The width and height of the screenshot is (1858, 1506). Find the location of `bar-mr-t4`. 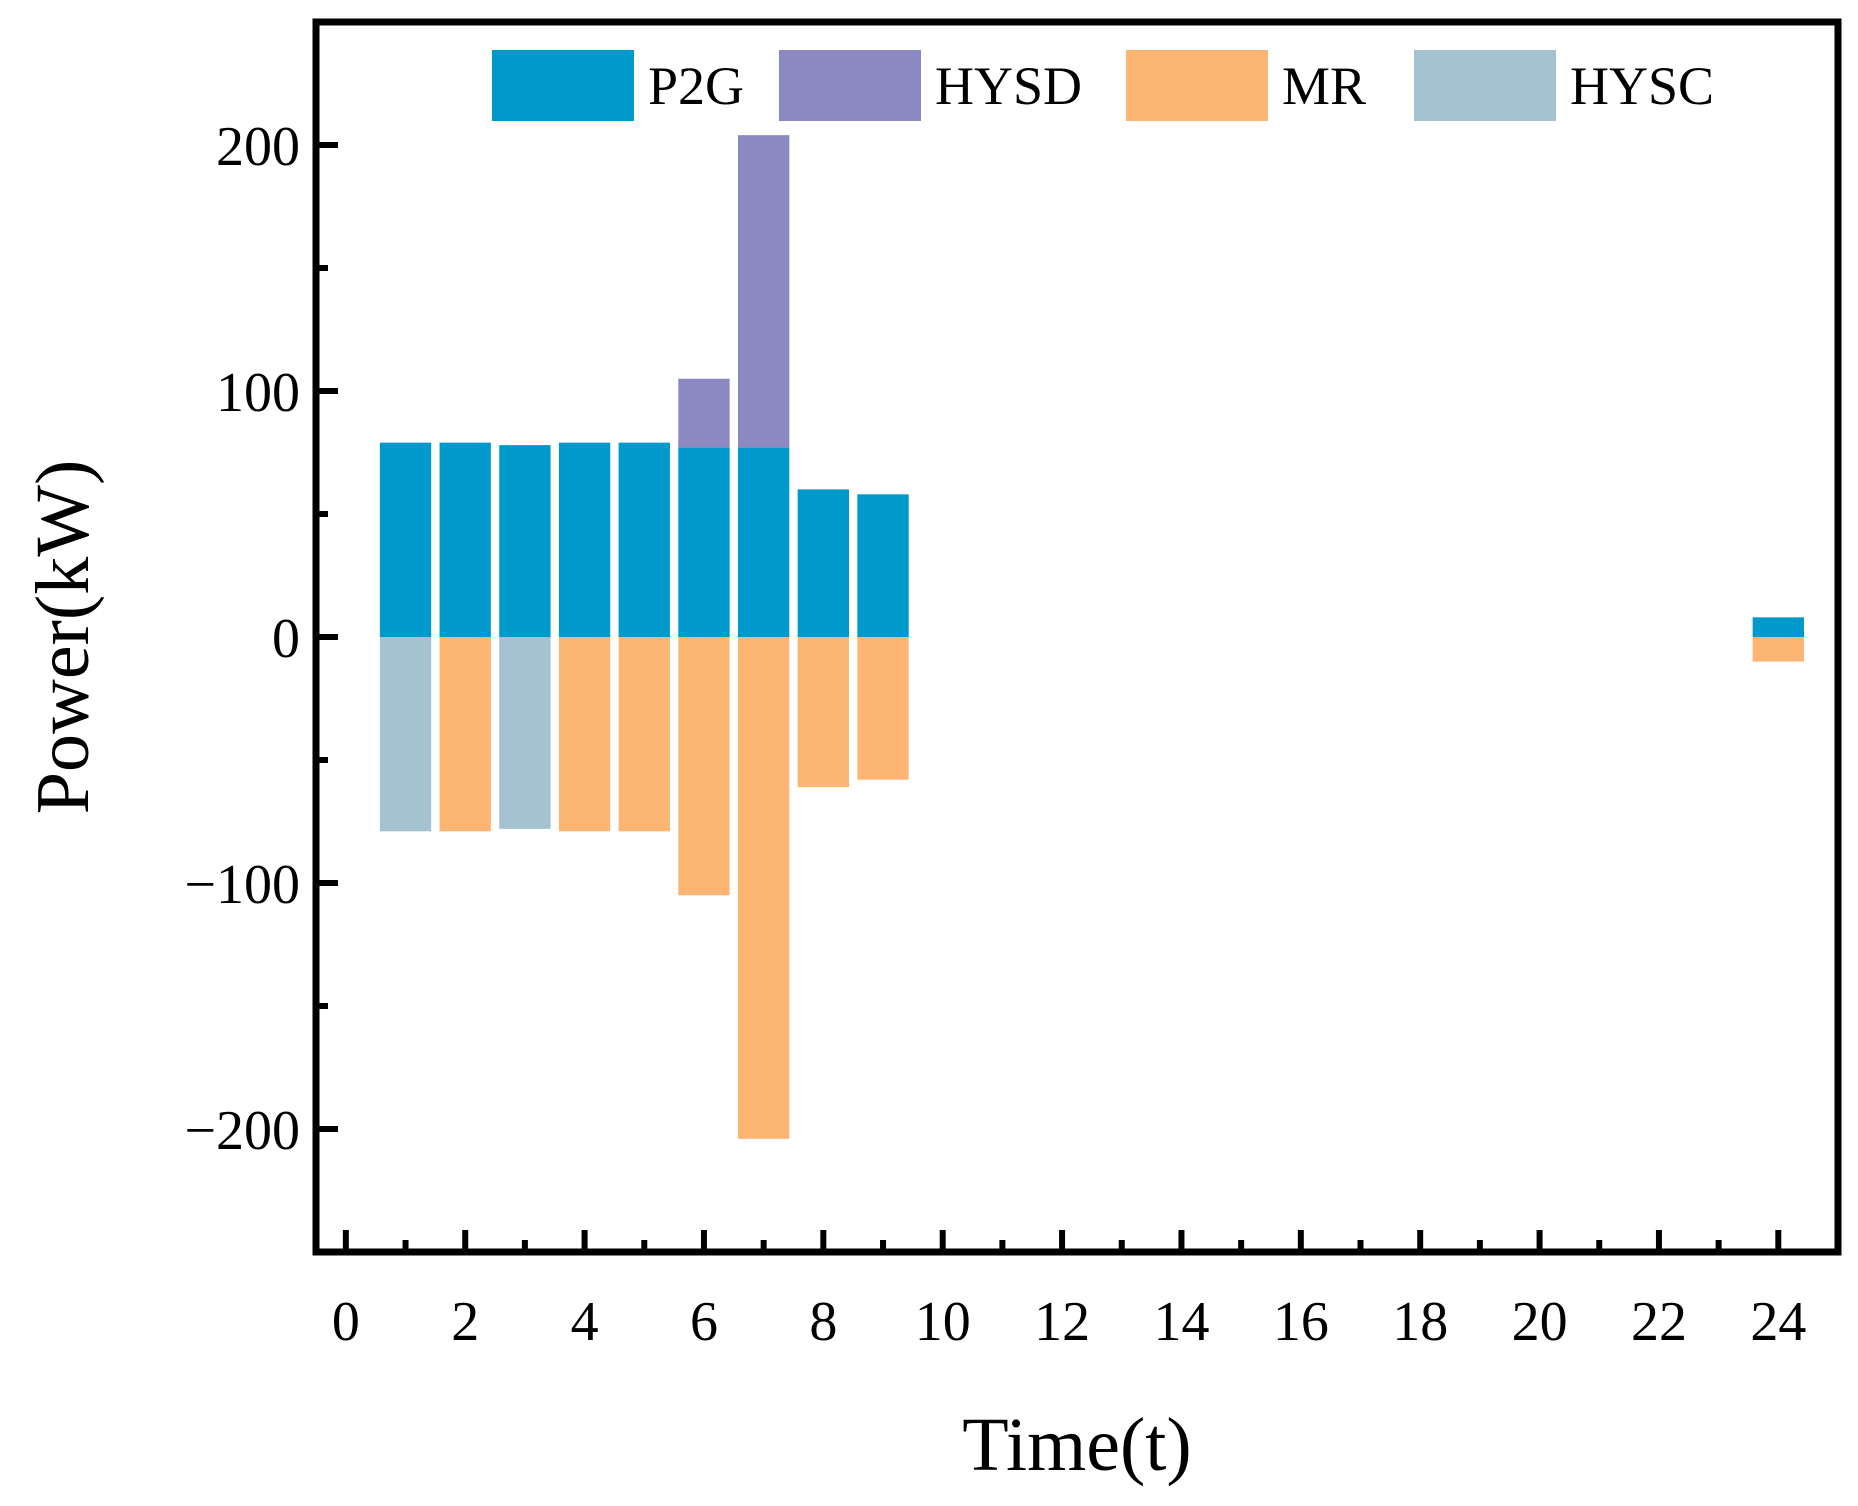

bar-mr-t4 is located at coordinates (584, 734).